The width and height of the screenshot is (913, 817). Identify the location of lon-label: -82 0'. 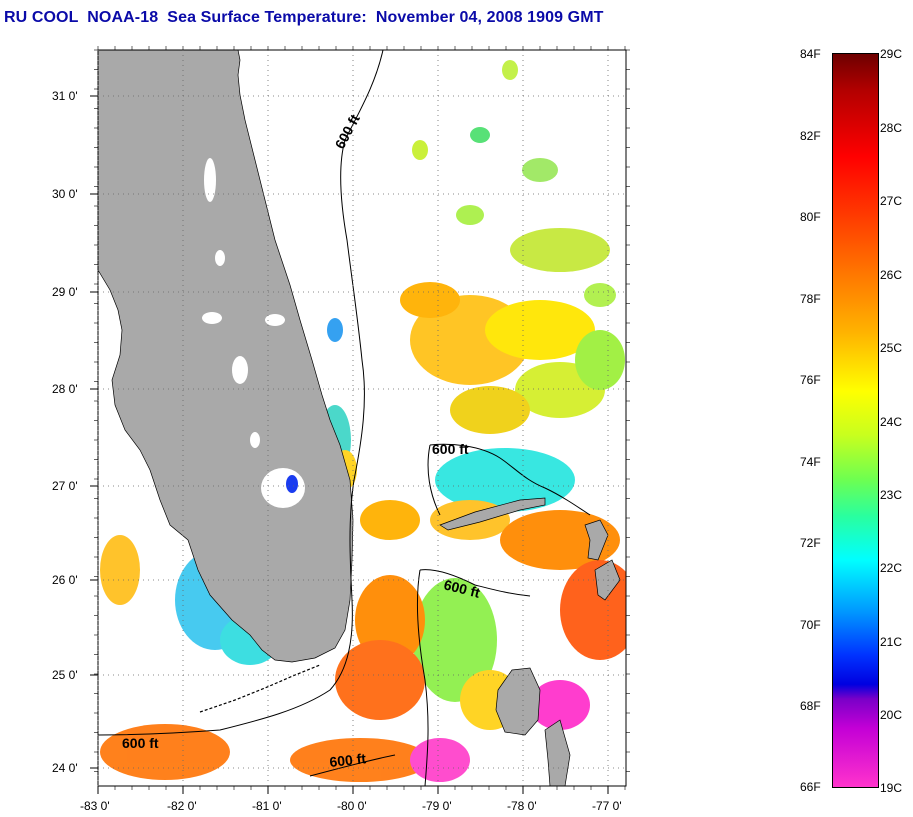
(182, 806).